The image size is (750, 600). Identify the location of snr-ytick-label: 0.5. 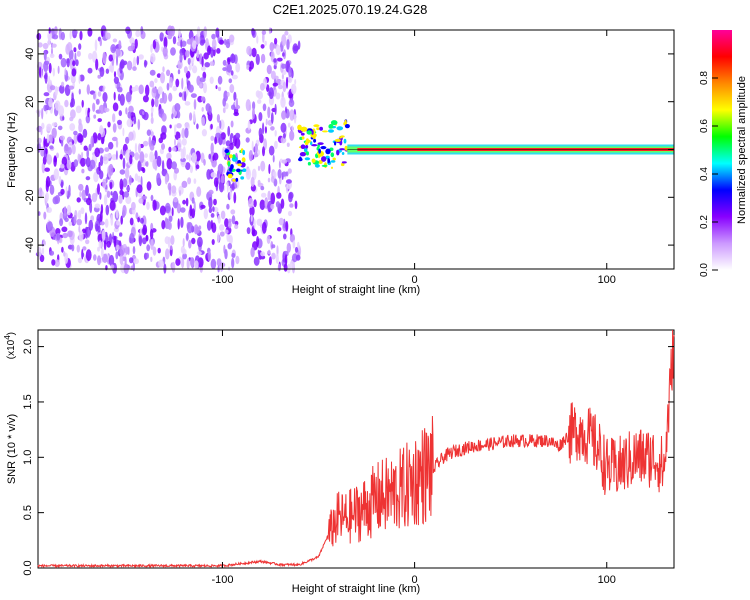
(28, 512).